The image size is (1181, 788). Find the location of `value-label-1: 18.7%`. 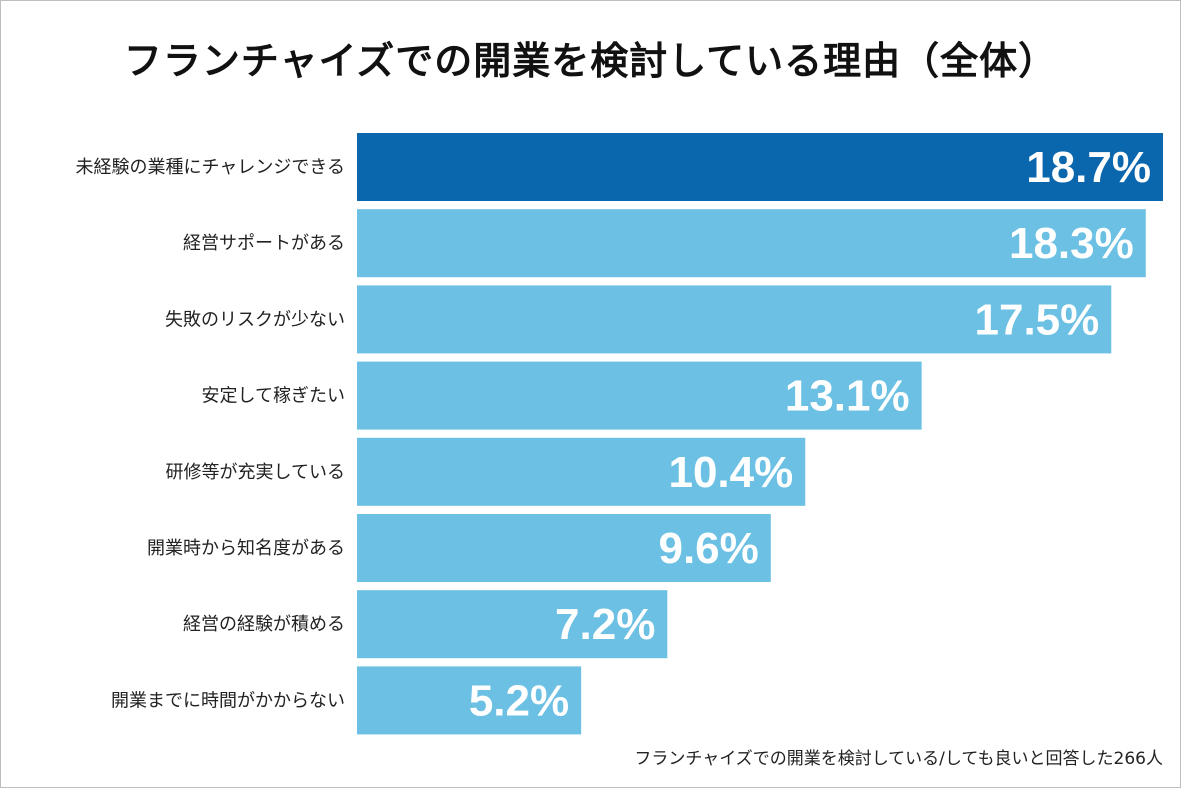

value-label-1: 18.7% is located at coordinates (1088, 167).